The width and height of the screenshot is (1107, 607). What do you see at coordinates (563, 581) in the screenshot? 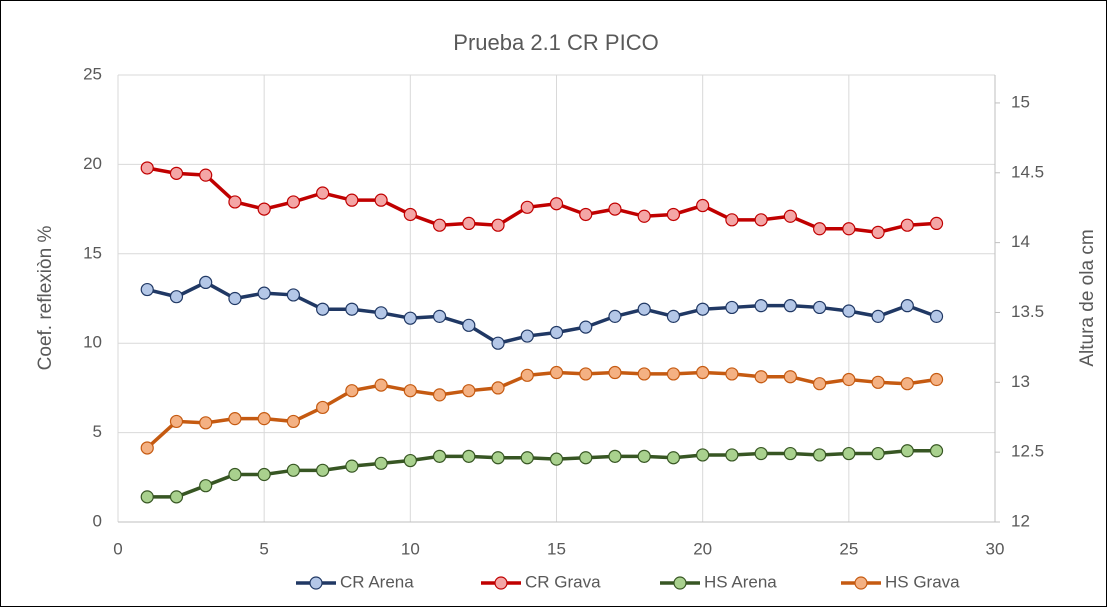
I see `legend-label: CR Grava` at bounding box center [563, 581].